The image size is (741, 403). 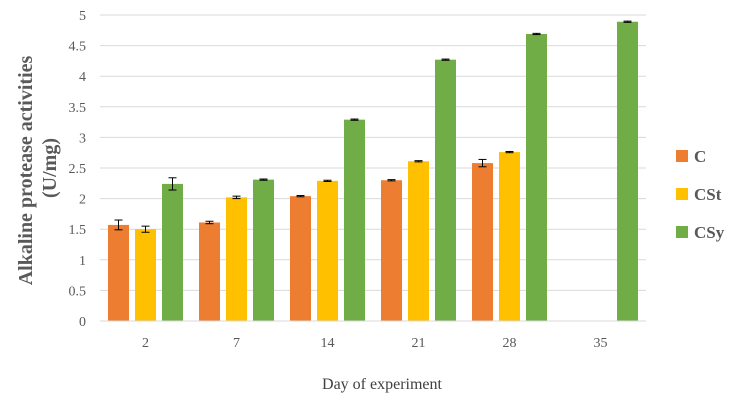 I want to click on y-tick-label: 3.5, so click(x=78, y=108).